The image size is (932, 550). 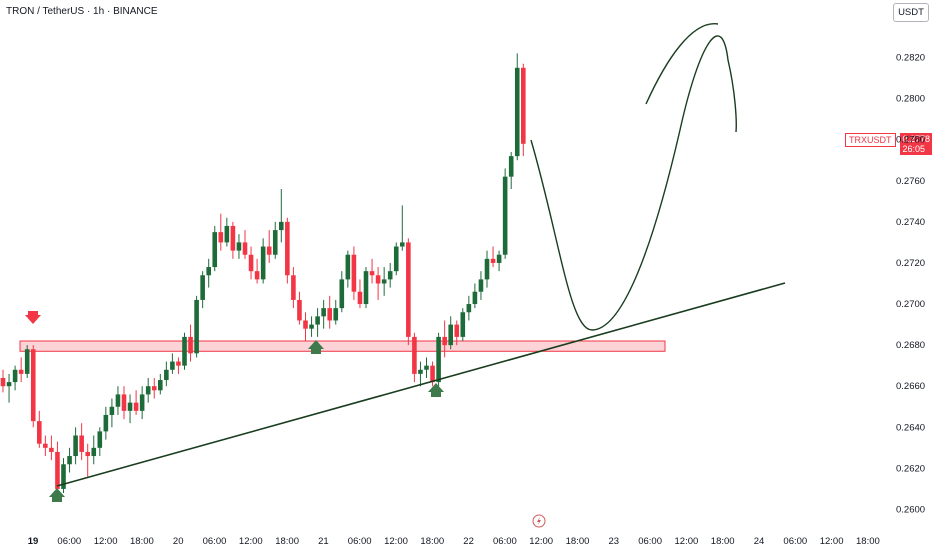 I want to click on x-tick-label: 20, so click(x=178, y=541).